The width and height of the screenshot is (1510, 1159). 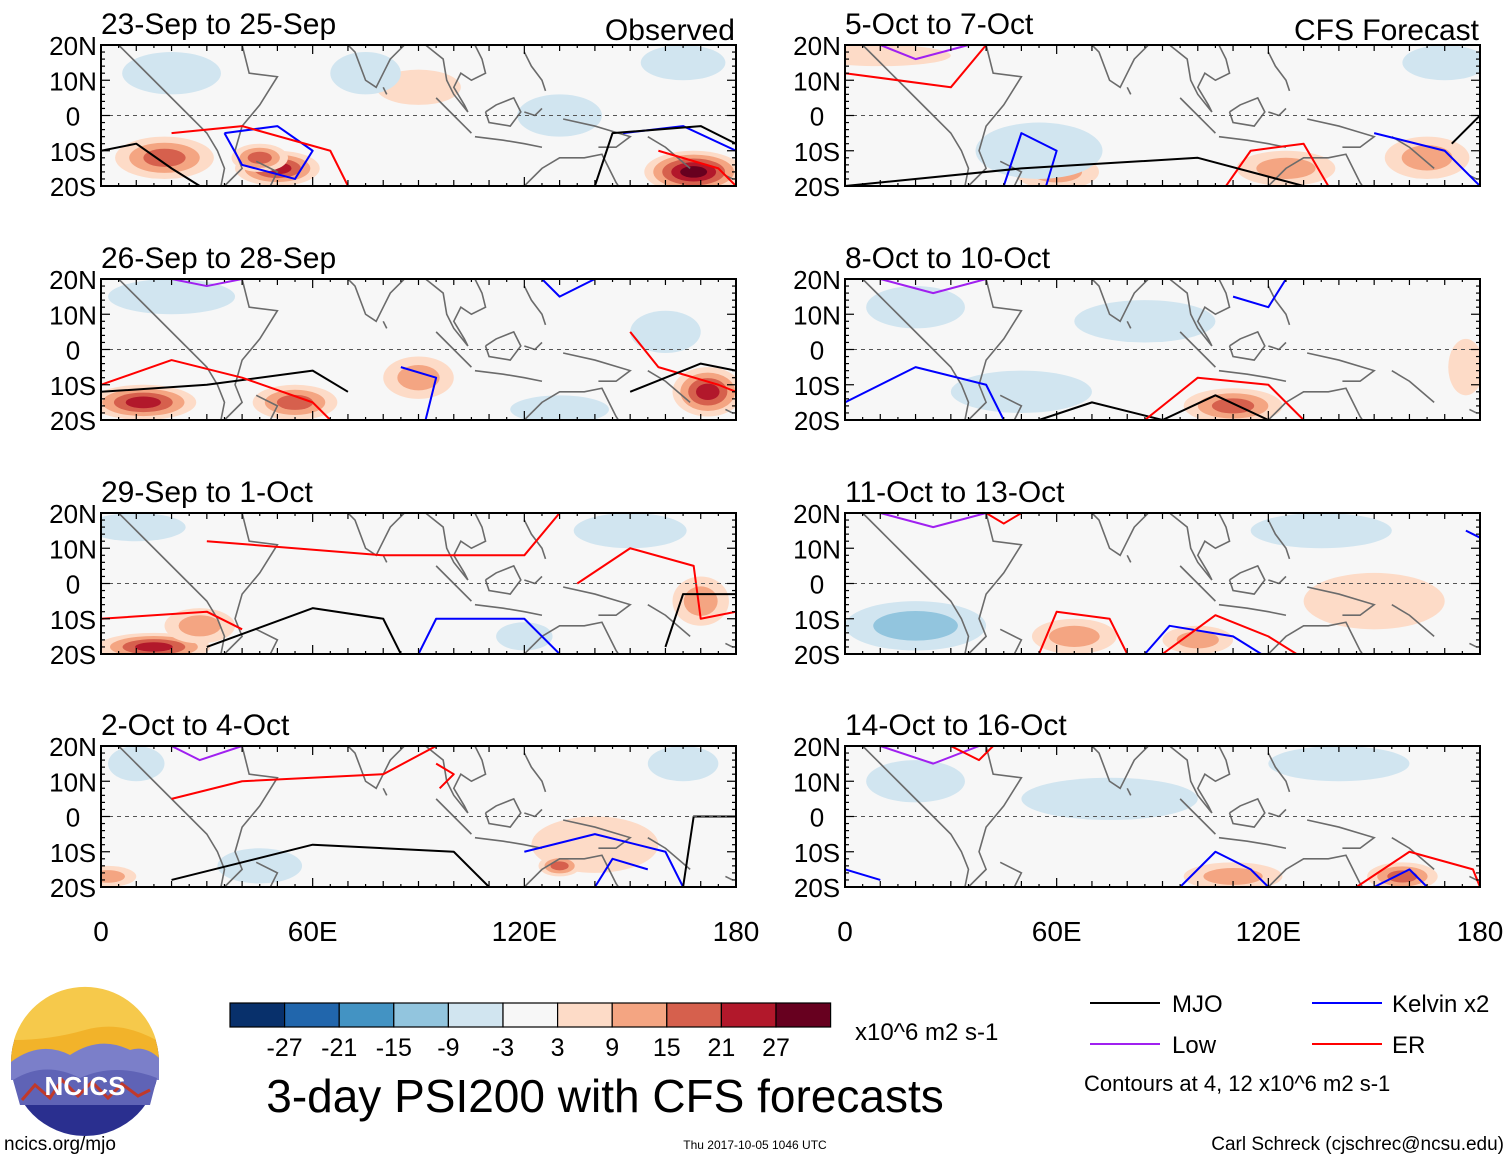 What do you see at coordinates (218, 258) in the screenshot?
I see `panel-title: 26-Sep to 28-Sep` at bounding box center [218, 258].